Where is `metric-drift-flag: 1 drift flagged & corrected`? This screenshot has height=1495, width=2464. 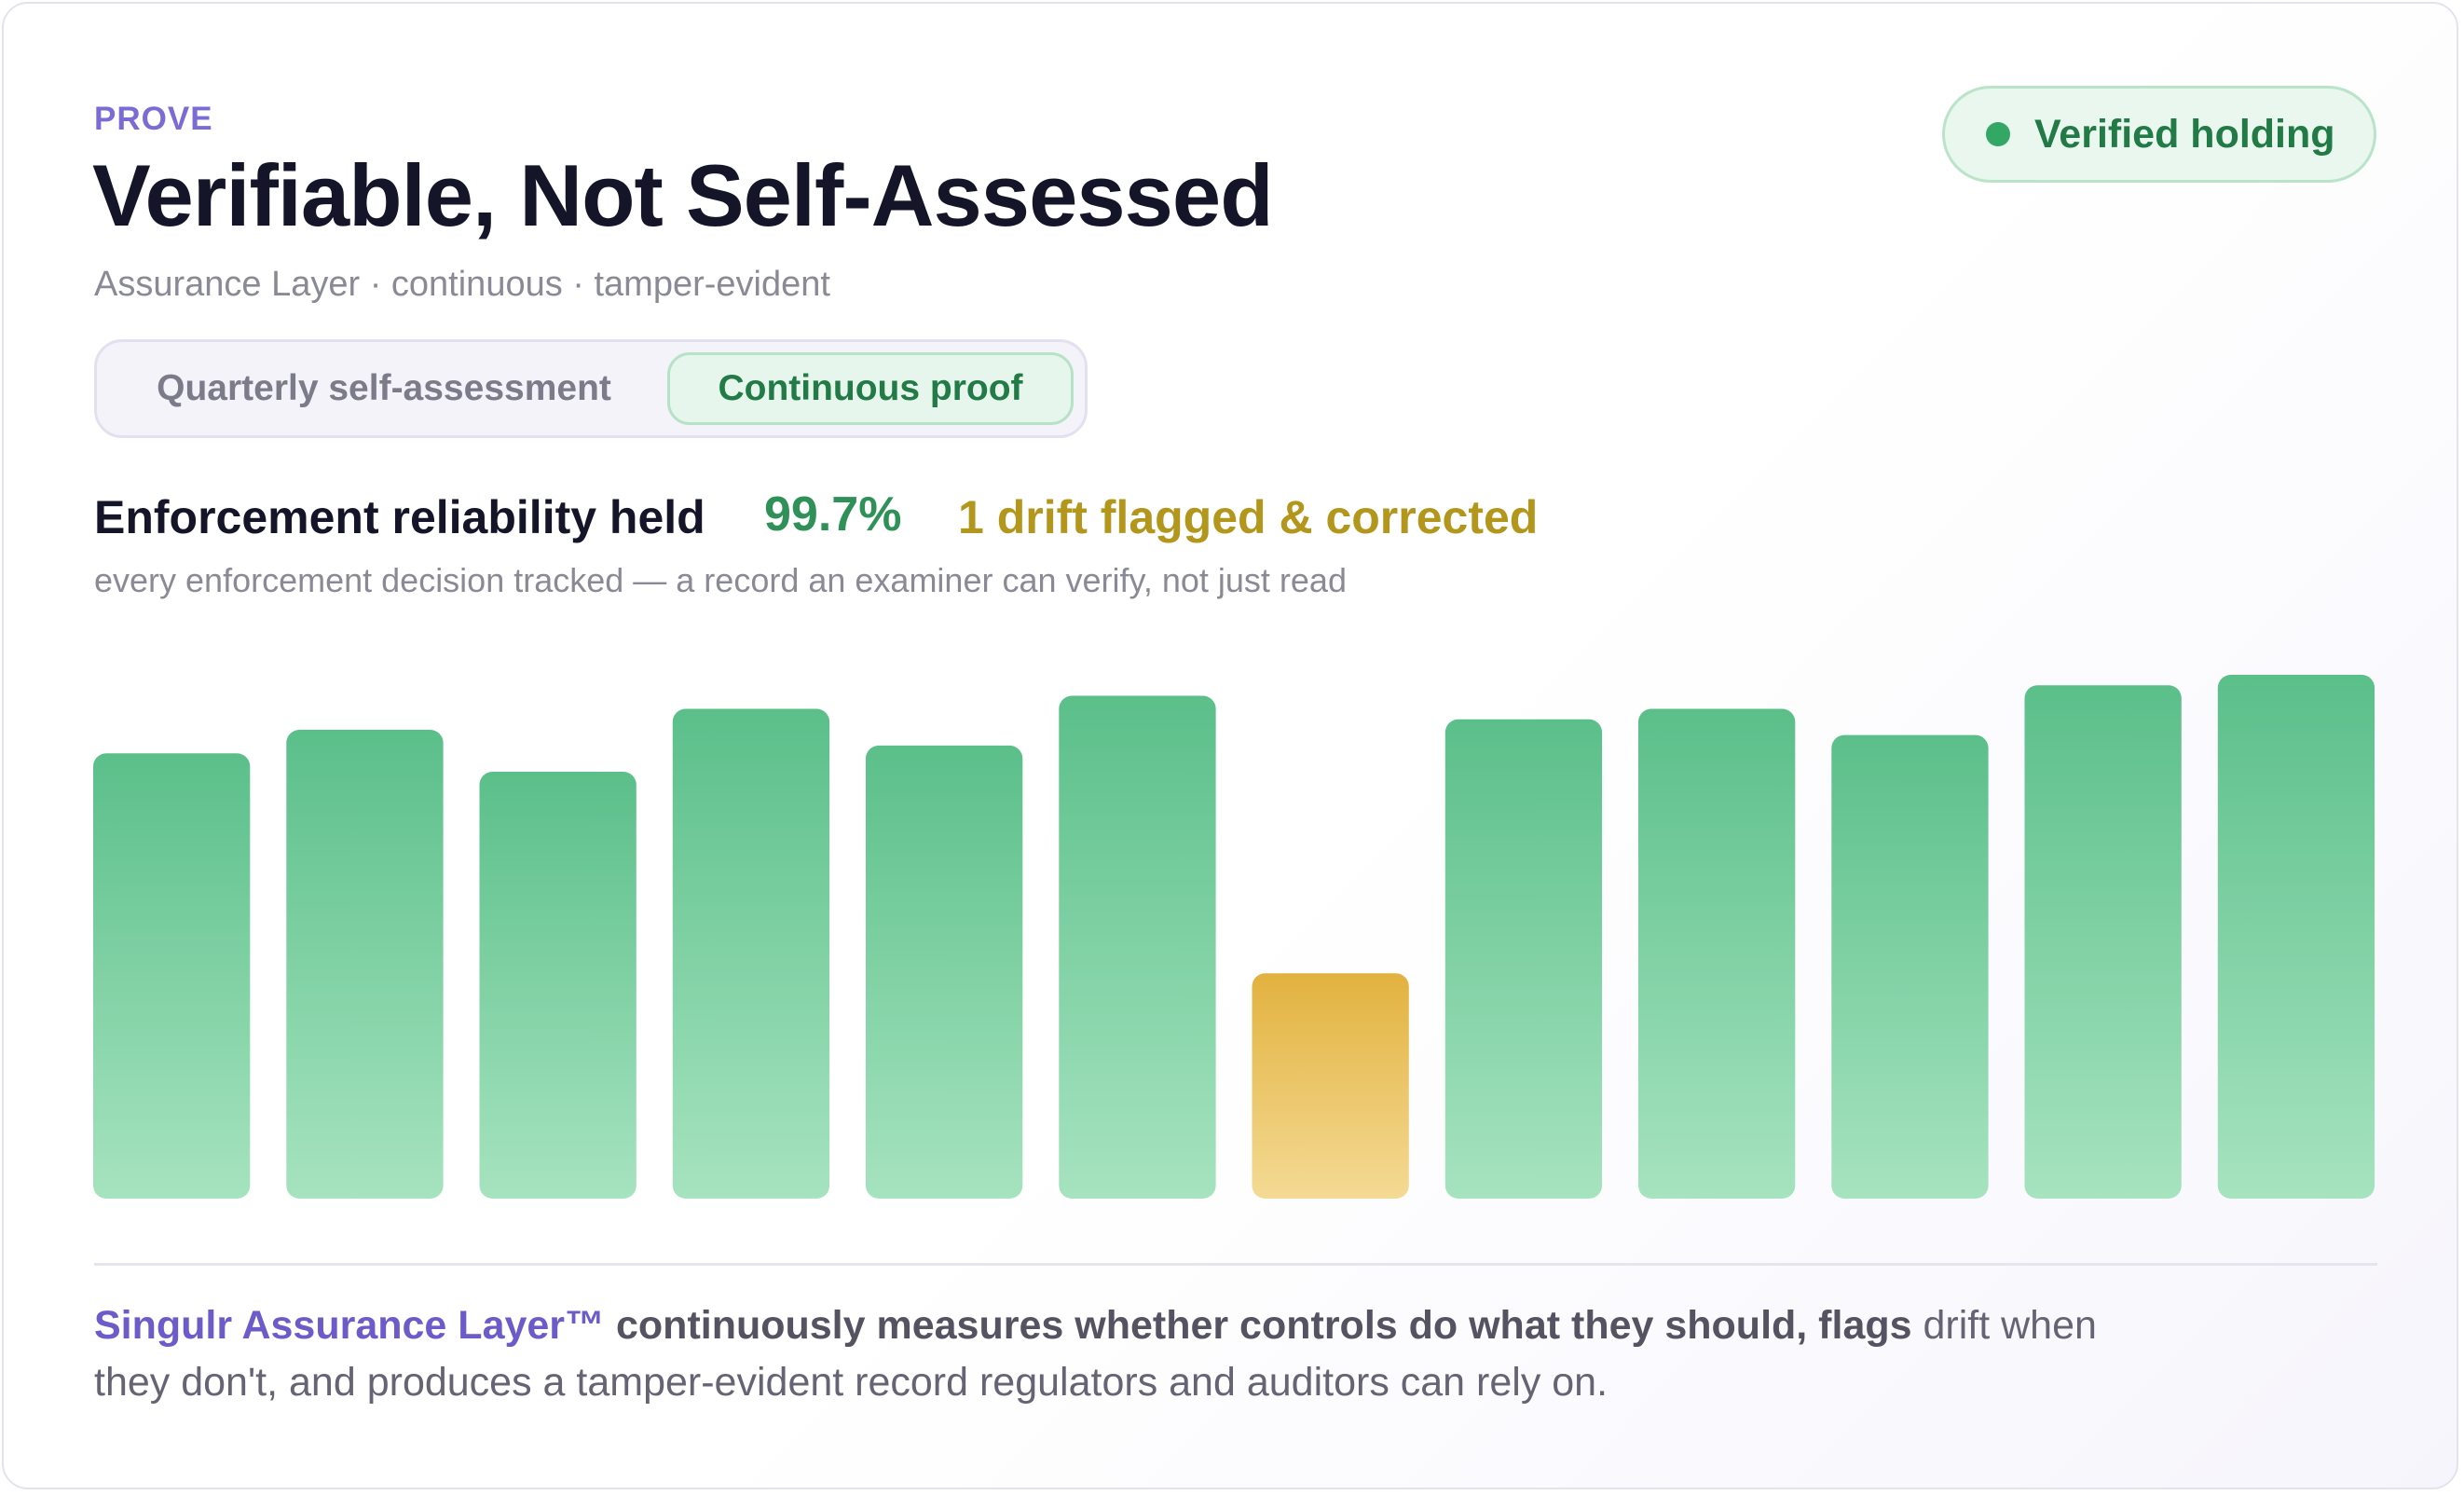
metric-drift-flag: 1 drift flagged & corrected is located at coordinates (1248, 517).